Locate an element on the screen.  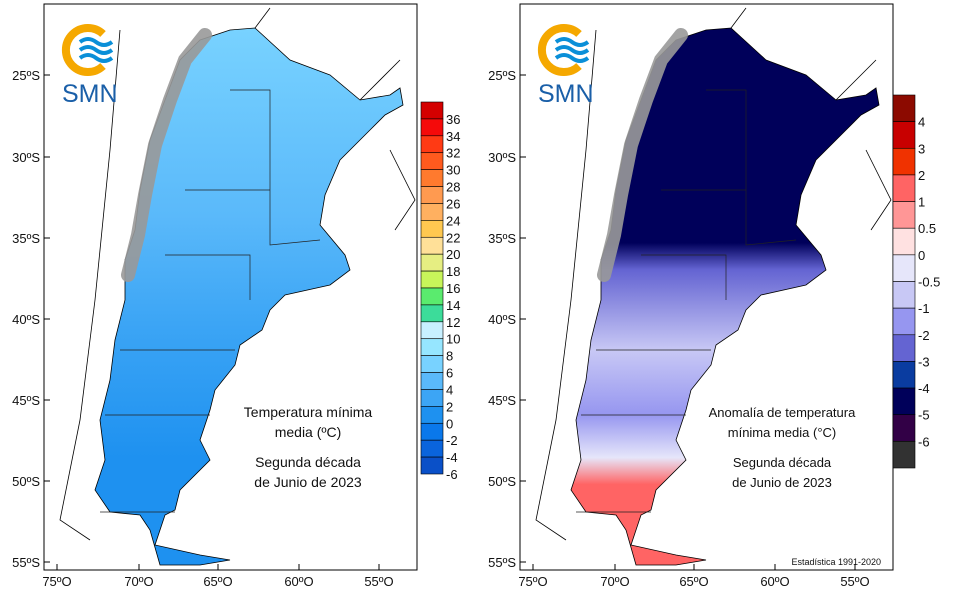
legend-label: 20 is located at coordinates (453, 254).